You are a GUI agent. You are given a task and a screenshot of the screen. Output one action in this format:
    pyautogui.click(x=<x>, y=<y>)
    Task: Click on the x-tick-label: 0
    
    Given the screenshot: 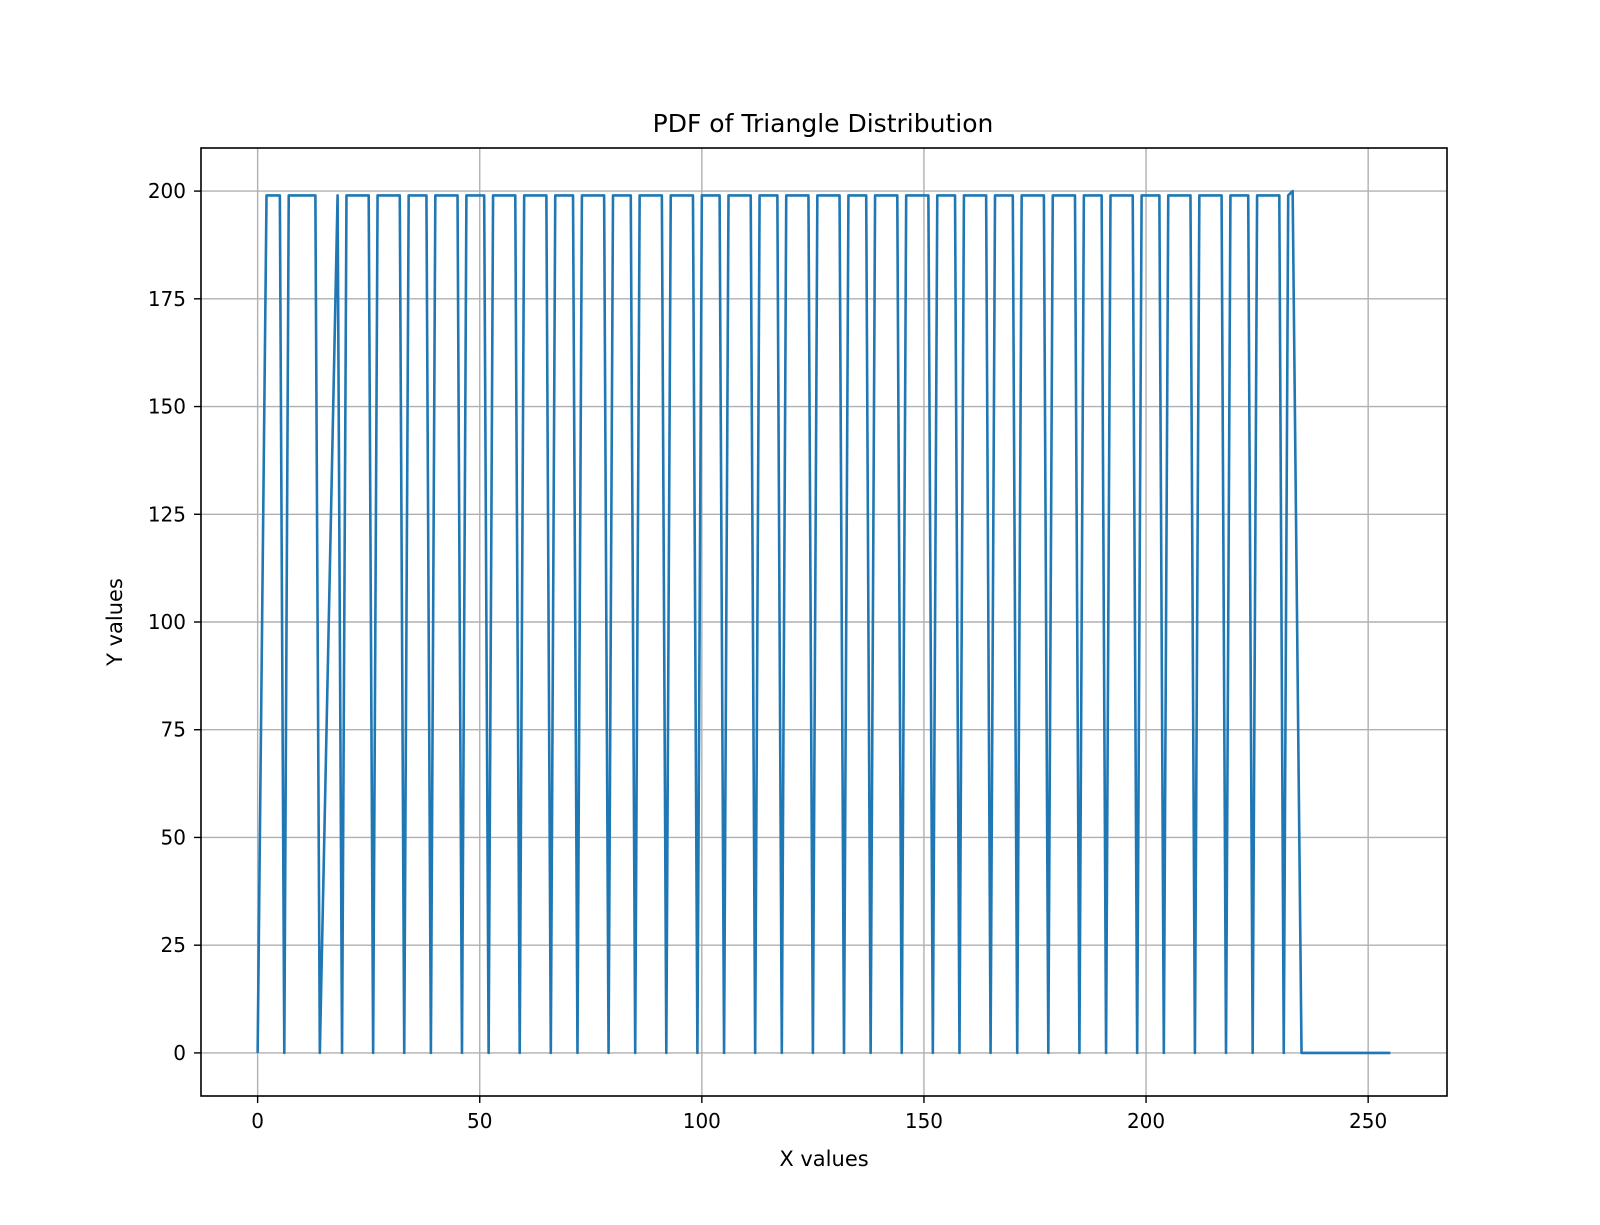 What is the action you would take?
    pyautogui.click(x=257, y=1121)
    